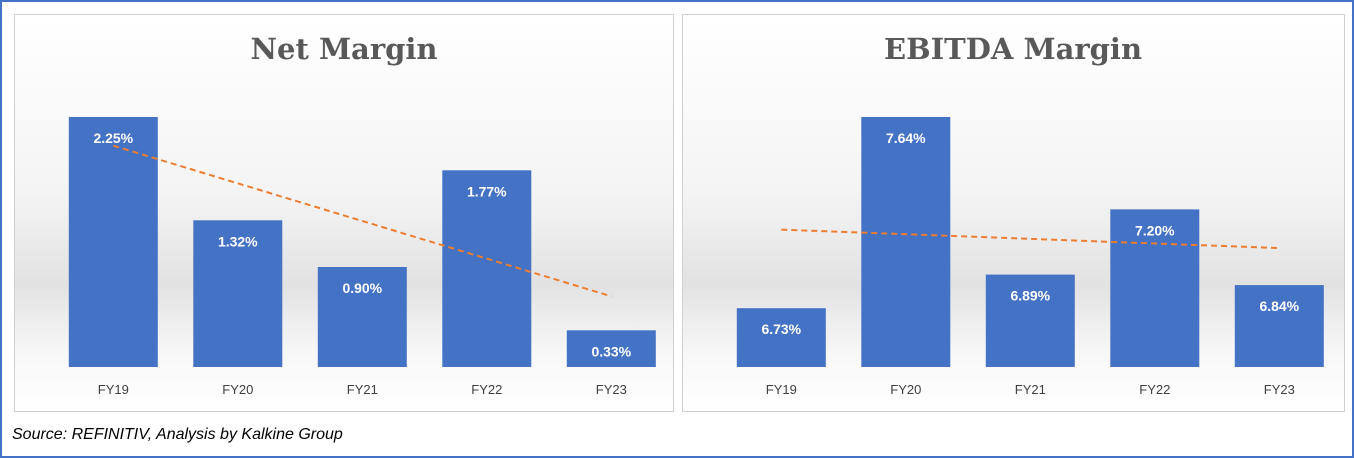 The width and height of the screenshot is (1354, 458). Describe the element at coordinates (906, 138) in the screenshot. I see `data-label: 7.64%` at that location.